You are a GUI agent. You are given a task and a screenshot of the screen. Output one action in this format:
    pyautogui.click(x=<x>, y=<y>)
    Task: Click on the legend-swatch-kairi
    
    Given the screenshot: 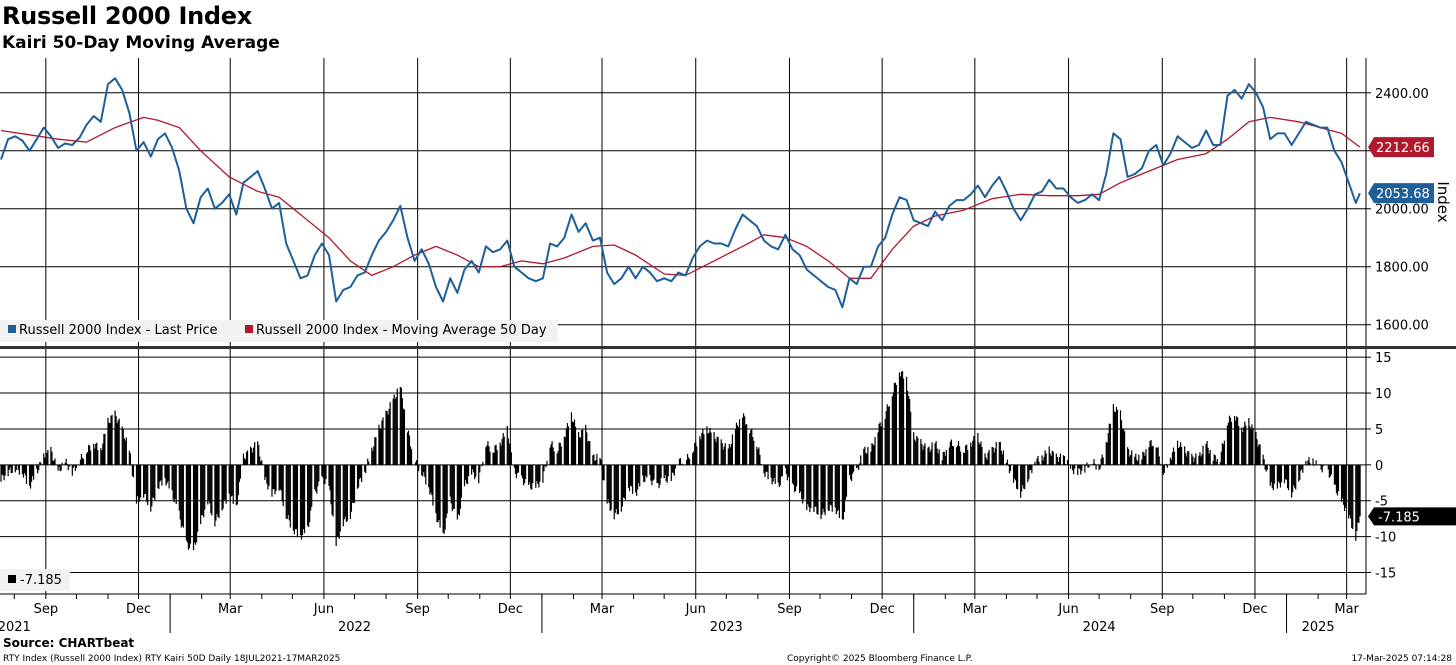 What is the action you would take?
    pyautogui.click(x=12, y=579)
    